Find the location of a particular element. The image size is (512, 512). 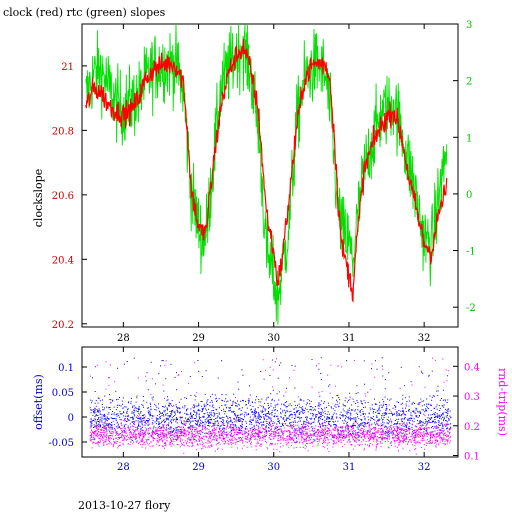

bottom-right-tick-label: 0.4 is located at coordinates (472, 367).